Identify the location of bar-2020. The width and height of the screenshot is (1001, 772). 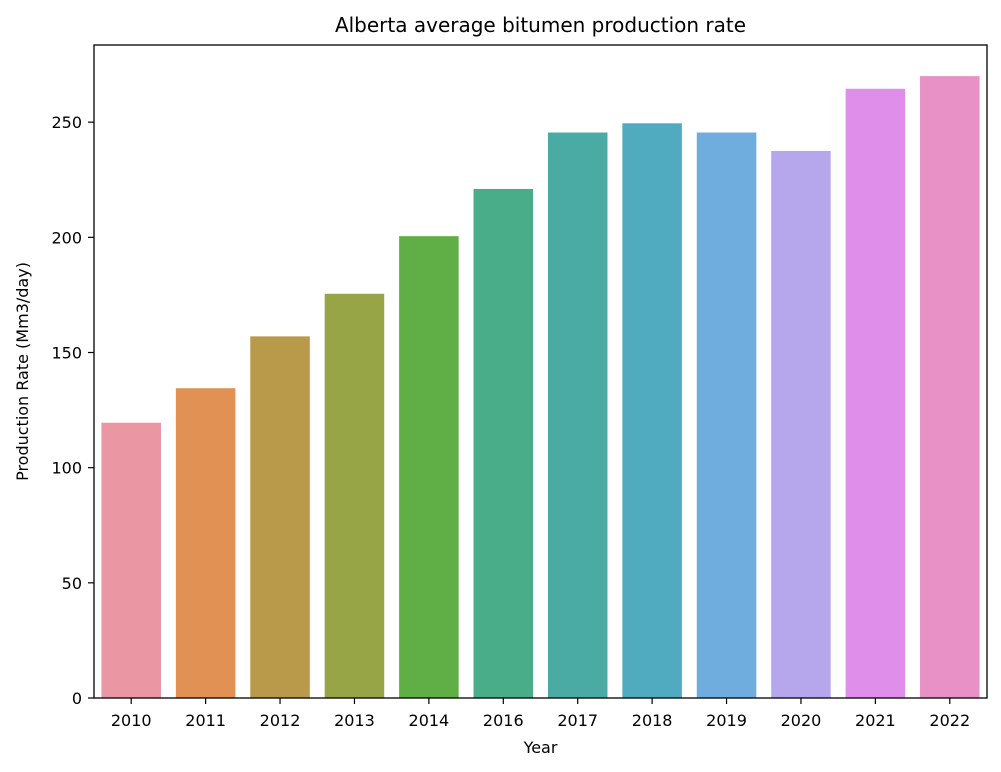
(801, 424).